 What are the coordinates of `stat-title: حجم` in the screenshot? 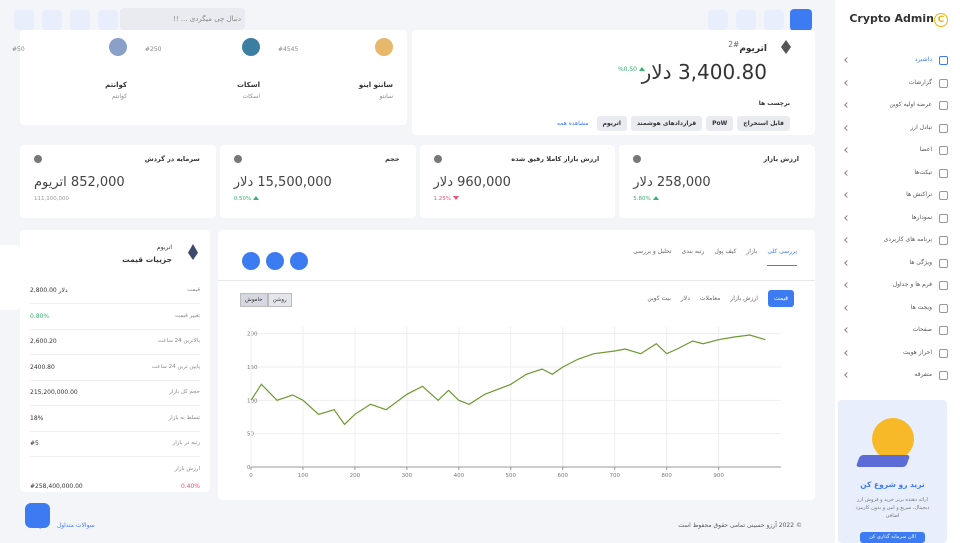 It's located at (392, 159).